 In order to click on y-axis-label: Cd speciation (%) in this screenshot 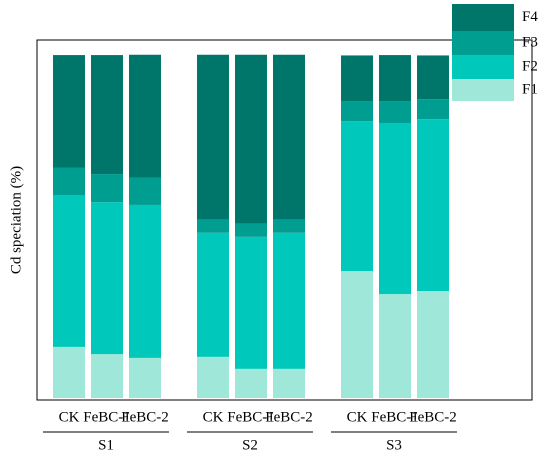, I will do `click(16, 220)`.